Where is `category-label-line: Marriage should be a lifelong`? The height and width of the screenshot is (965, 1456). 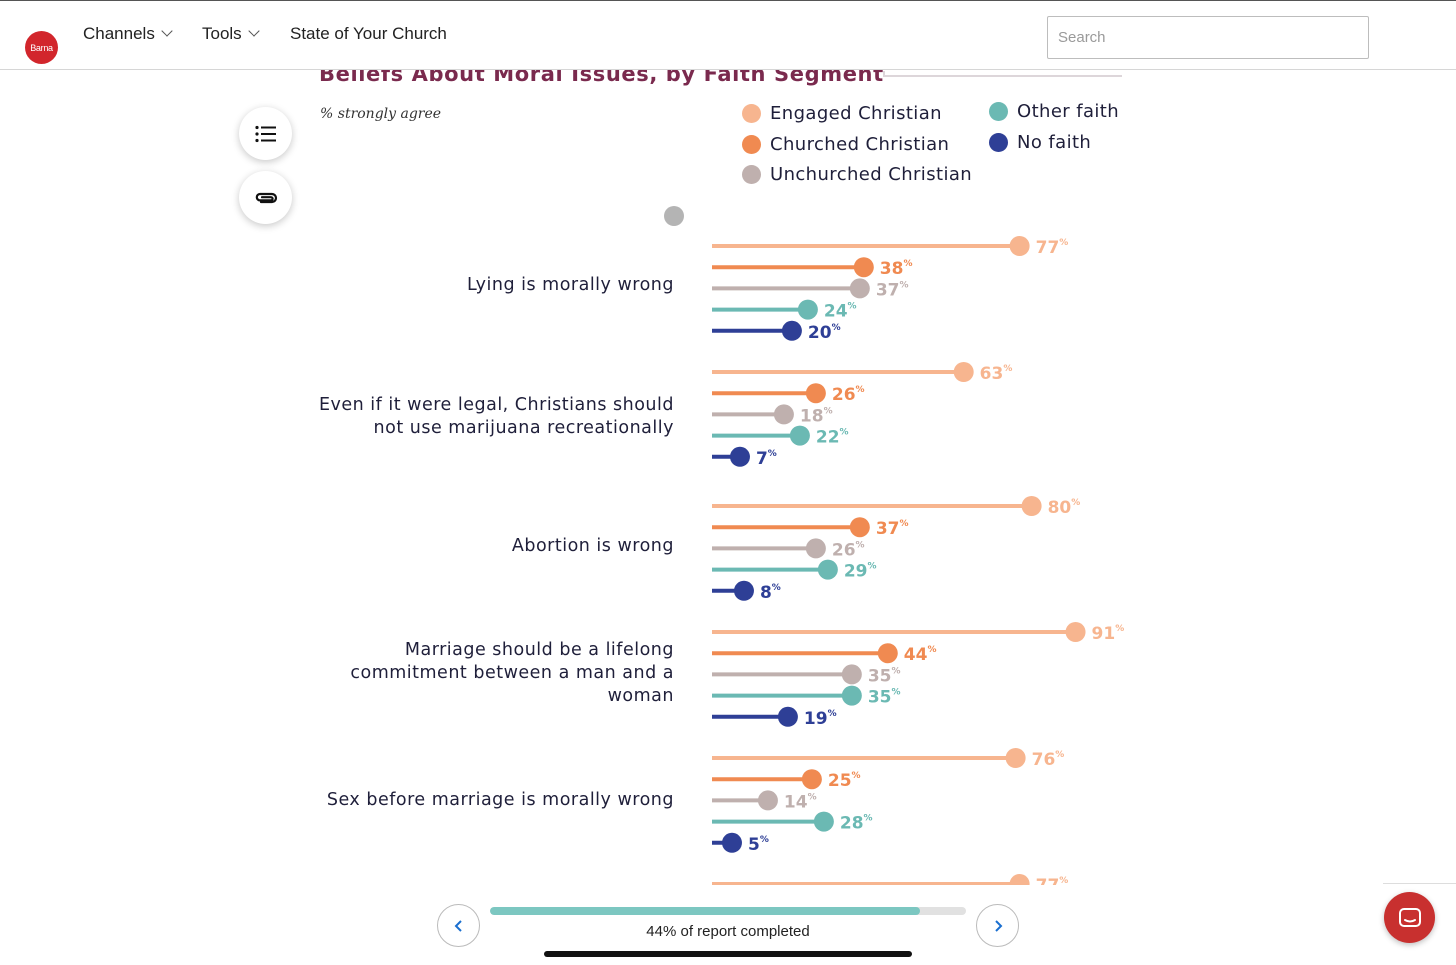
category-label-line: Marriage should be a lifelong is located at coordinates (539, 650).